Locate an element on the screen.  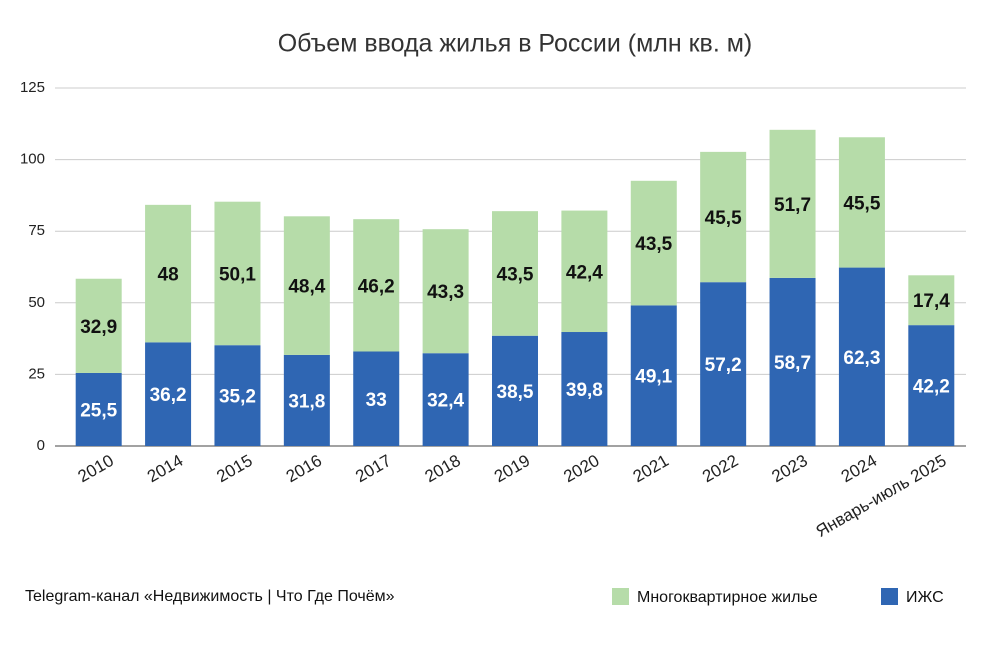
x-tick-label: 2021 is located at coordinates (651, 468).